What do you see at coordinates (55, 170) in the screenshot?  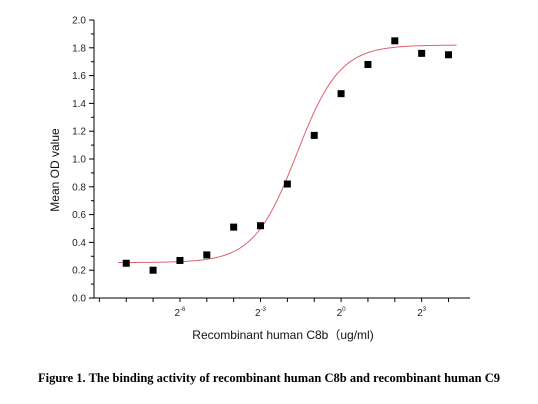 I see `y-axis-title: Mean OD value` at bounding box center [55, 170].